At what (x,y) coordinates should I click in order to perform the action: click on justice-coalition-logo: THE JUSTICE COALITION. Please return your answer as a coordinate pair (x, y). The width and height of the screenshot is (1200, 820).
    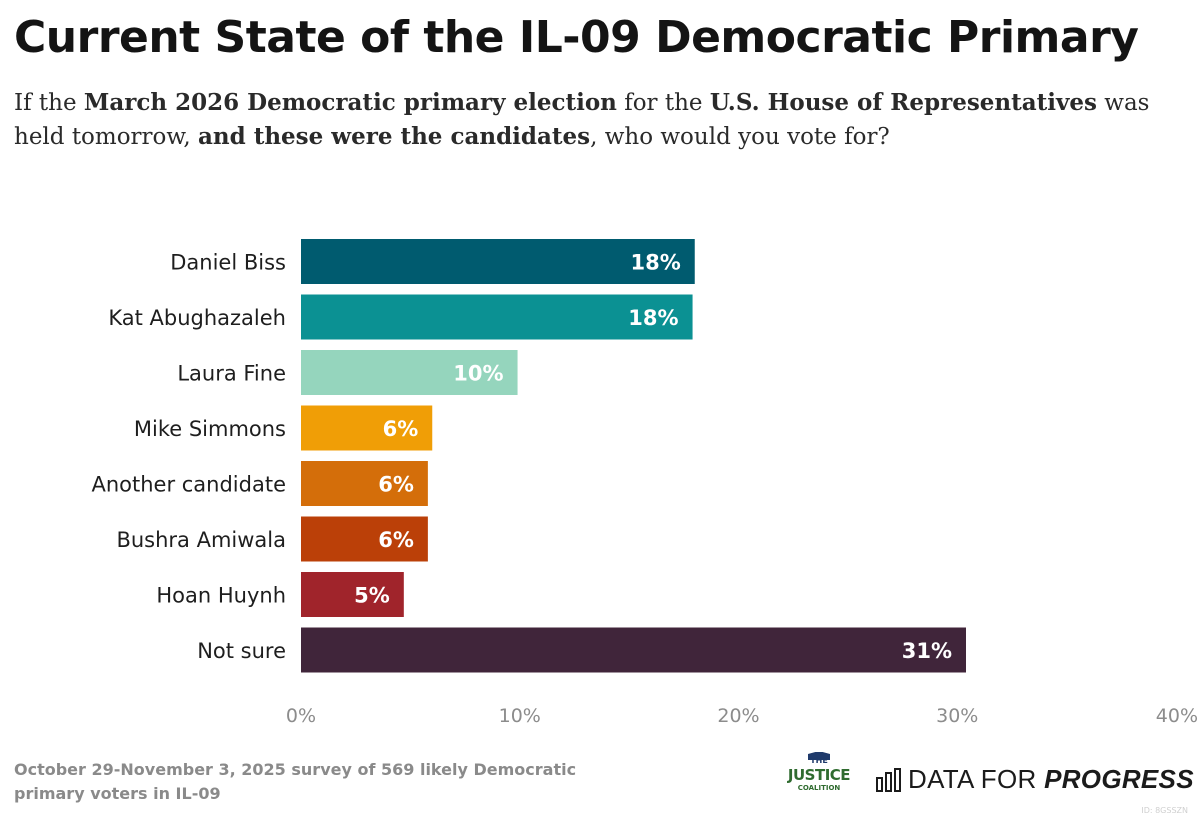
    Looking at the image, I should click on (819, 777).